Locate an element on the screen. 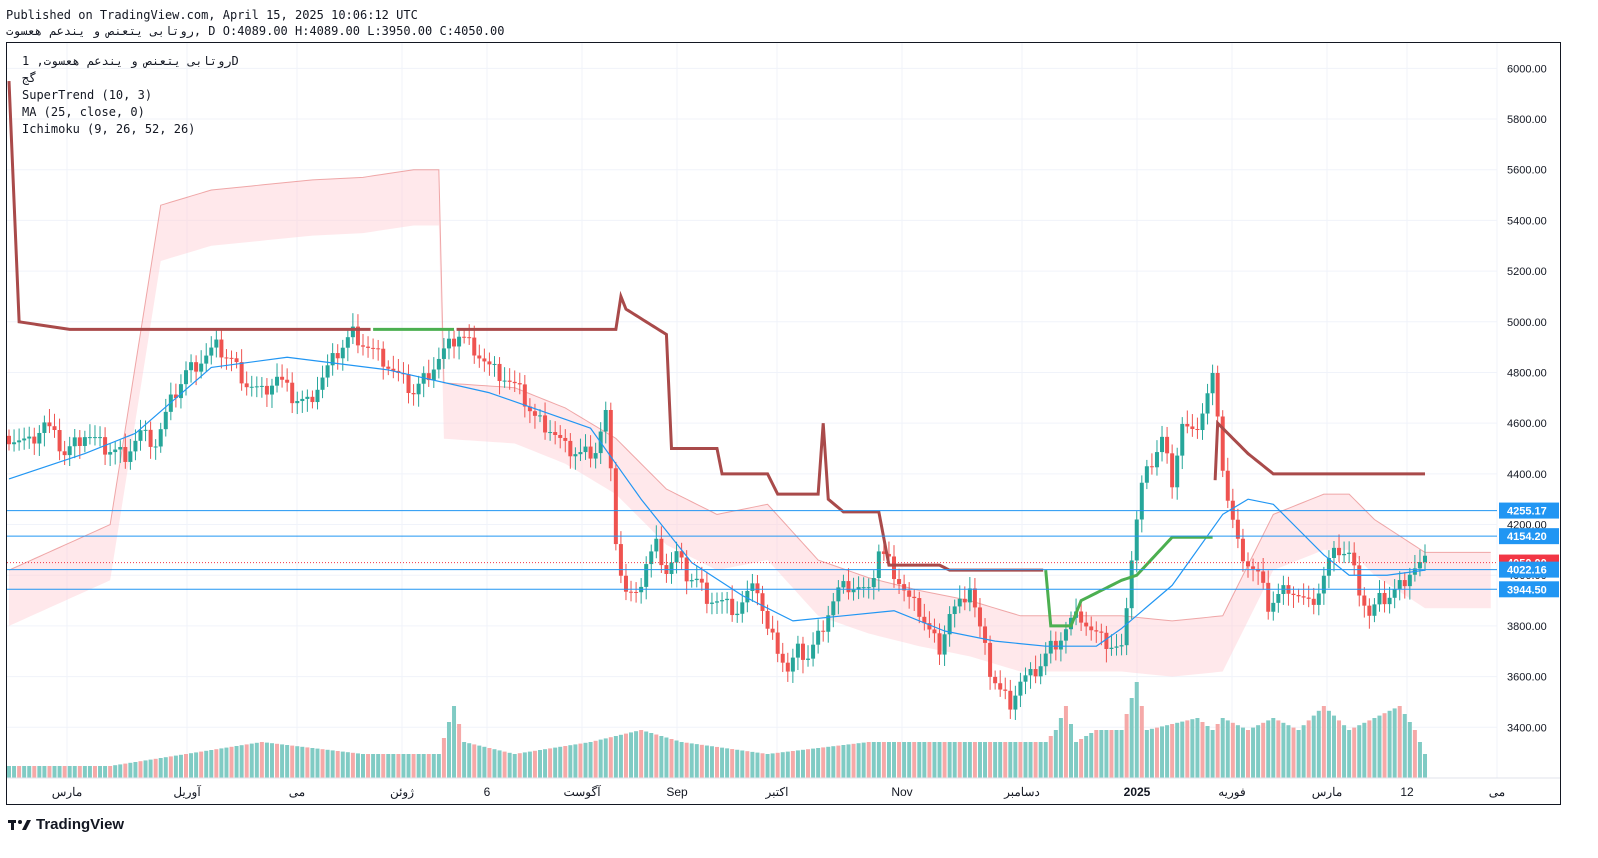 The width and height of the screenshot is (1598, 858). horizontal-lines is located at coordinates (752, 550).